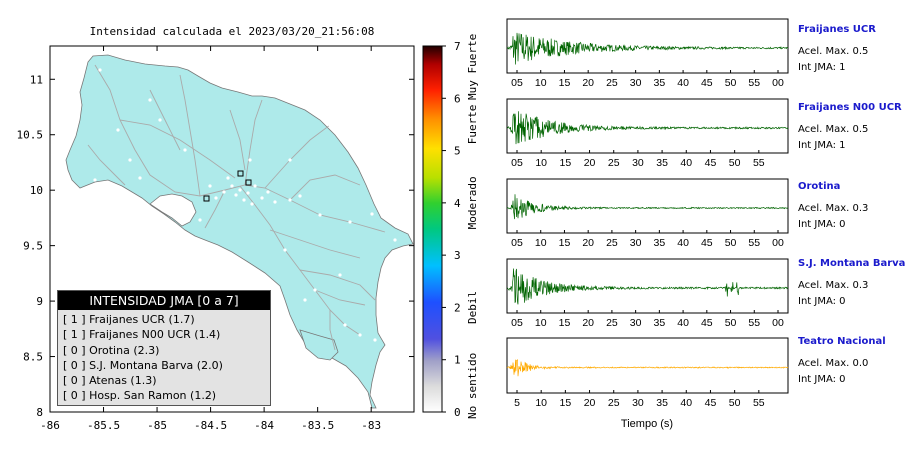 This screenshot has height=460, width=910. Describe the element at coordinates (472, 67) in the screenshot. I see `colorbar-category-label: Muy Fuerte` at that location.